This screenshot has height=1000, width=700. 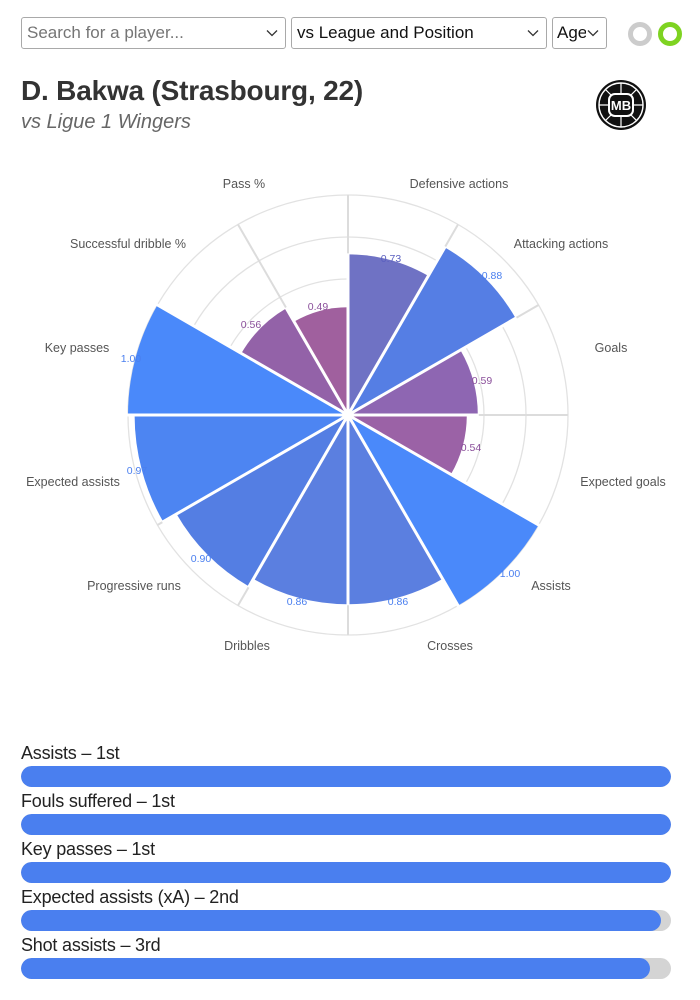 I want to click on brand-logo: MB, so click(x=621, y=105).